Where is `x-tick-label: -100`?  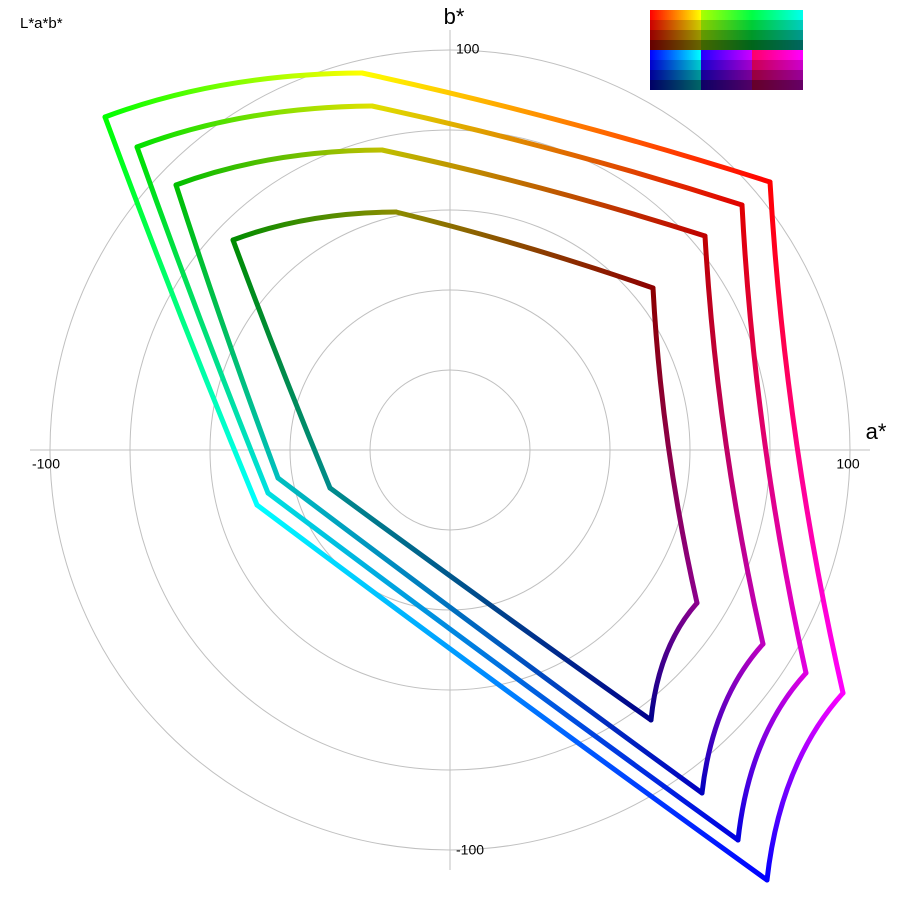
x-tick-label: -100 is located at coordinates (46, 464).